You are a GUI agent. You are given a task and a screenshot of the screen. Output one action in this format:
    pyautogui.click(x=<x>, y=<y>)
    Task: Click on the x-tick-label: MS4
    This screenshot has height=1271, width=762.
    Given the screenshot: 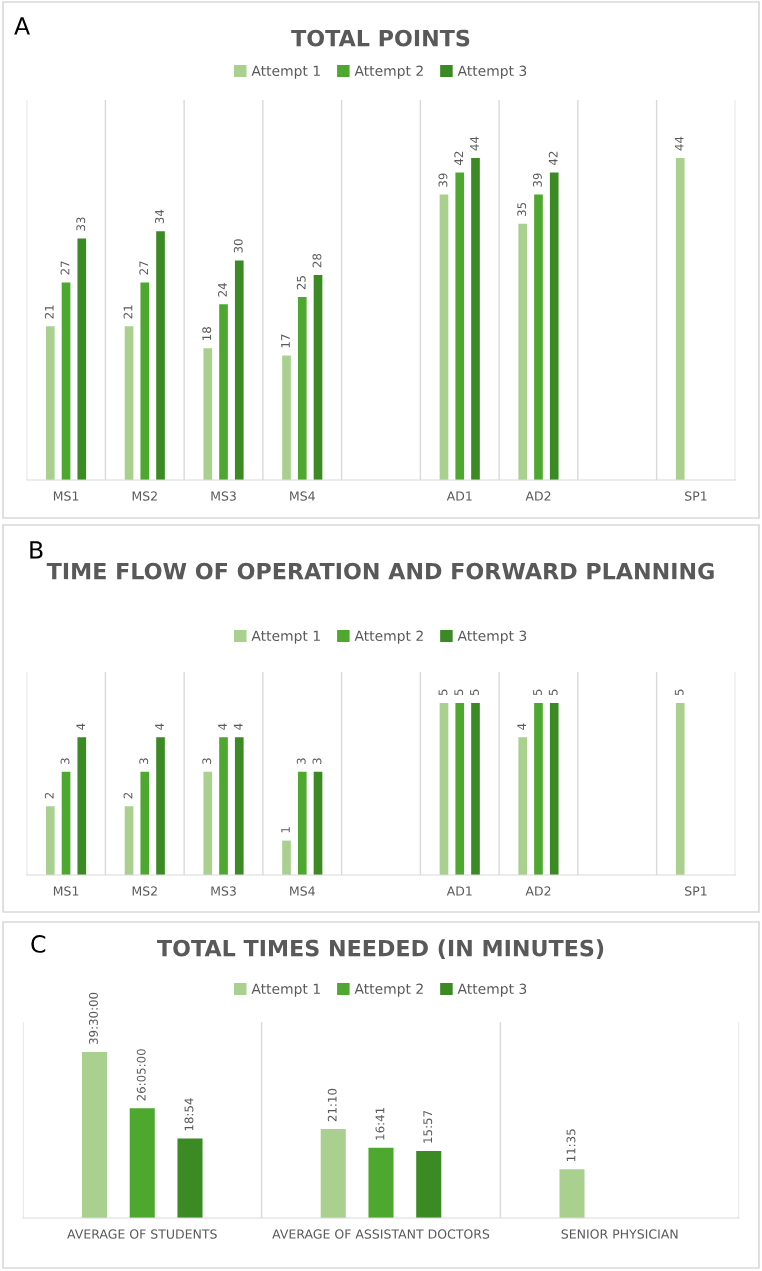 What is the action you would take?
    pyautogui.click(x=302, y=891)
    